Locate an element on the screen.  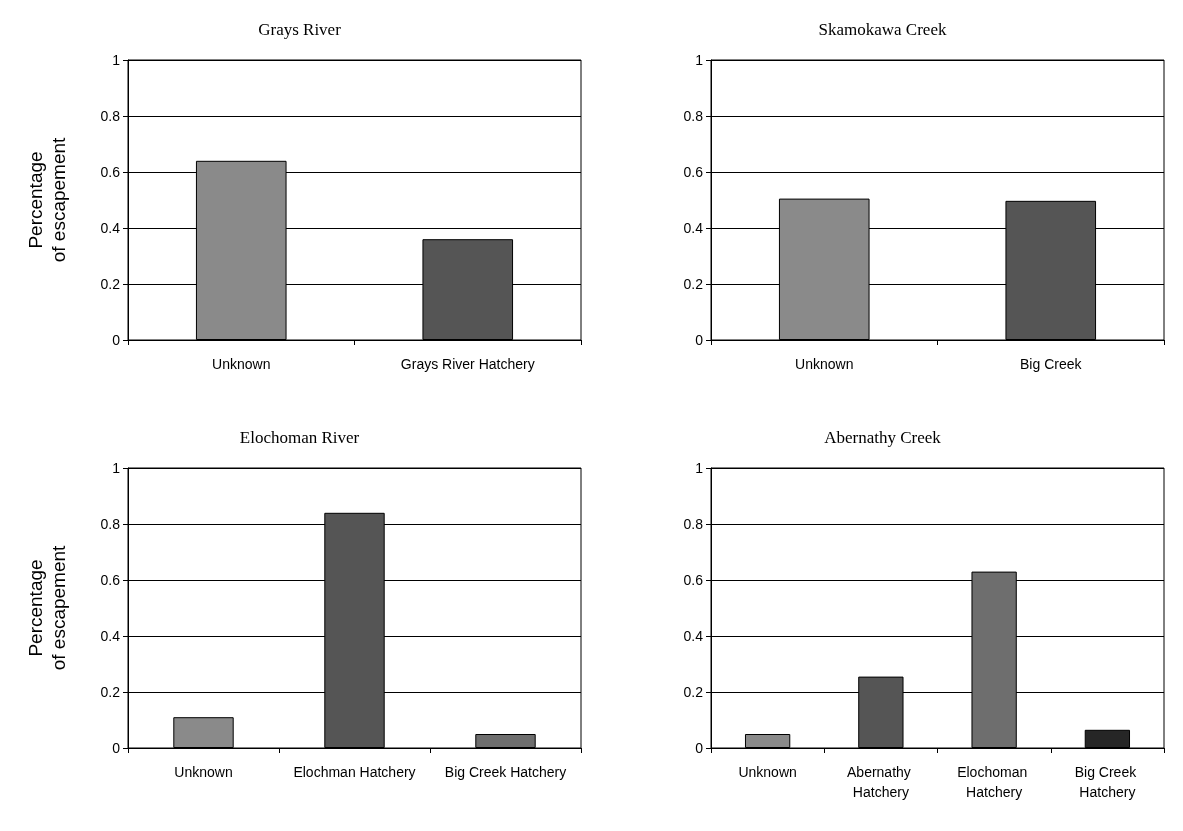
x-tick-label: Elochman Hatchery is located at coordinates (354, 772).